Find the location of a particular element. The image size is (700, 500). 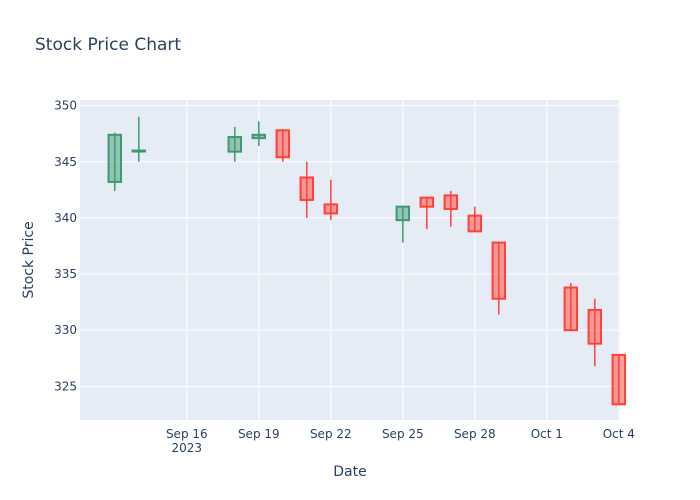

x-tick-label: Oct 1 is located at coordinates (547, 434).